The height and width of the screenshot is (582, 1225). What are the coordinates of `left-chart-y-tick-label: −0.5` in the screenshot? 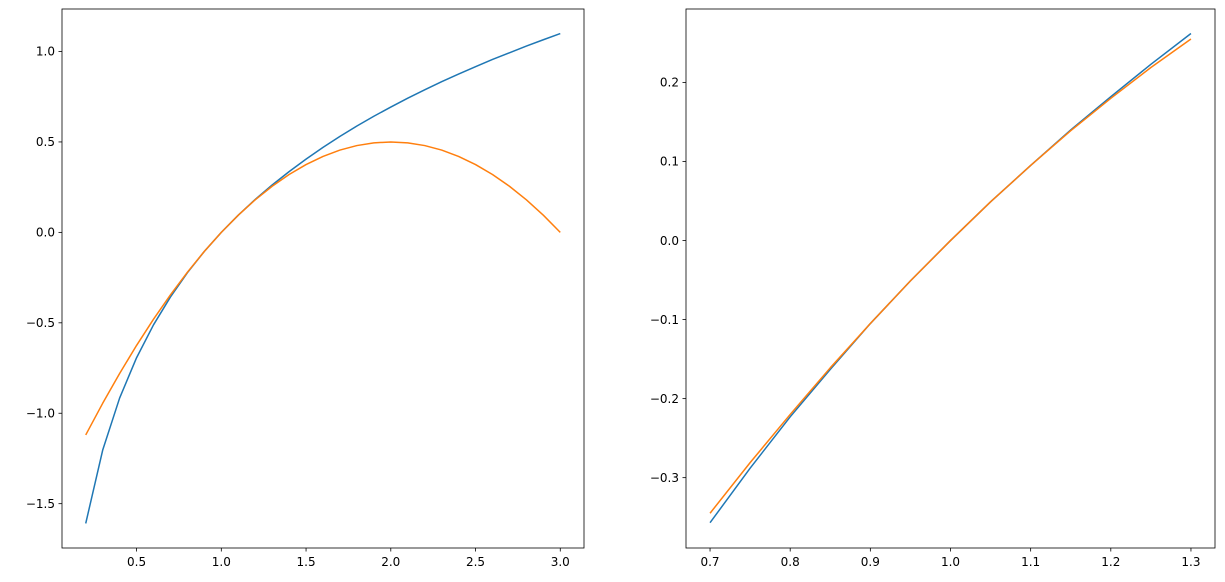 It's located at (40, 323).